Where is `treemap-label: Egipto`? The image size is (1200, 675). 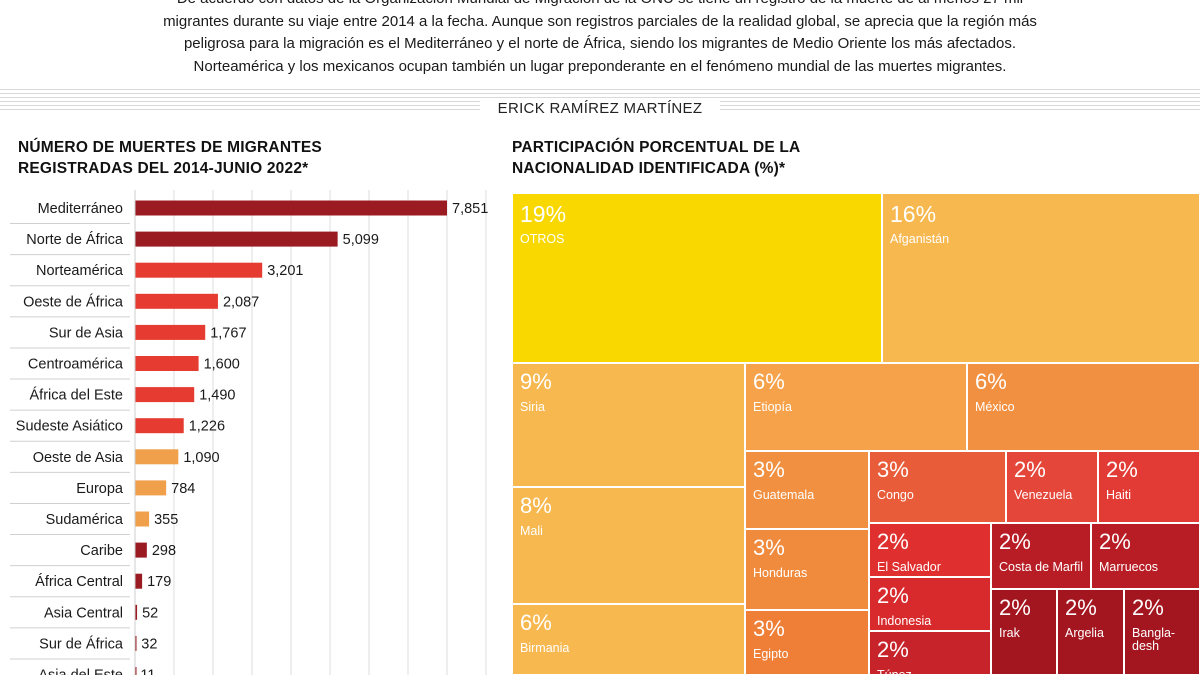 treemap-label: Egipto is located at coordinates (771, 654).